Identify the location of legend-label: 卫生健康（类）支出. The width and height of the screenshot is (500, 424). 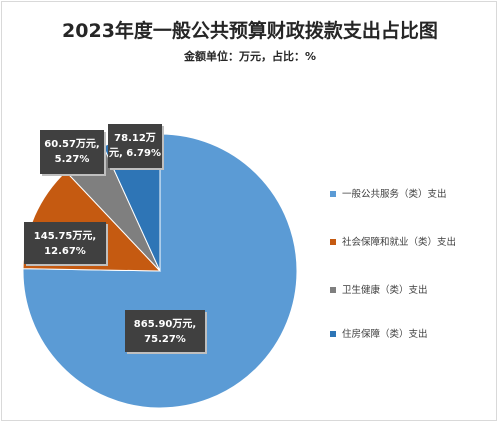
(385, 290).